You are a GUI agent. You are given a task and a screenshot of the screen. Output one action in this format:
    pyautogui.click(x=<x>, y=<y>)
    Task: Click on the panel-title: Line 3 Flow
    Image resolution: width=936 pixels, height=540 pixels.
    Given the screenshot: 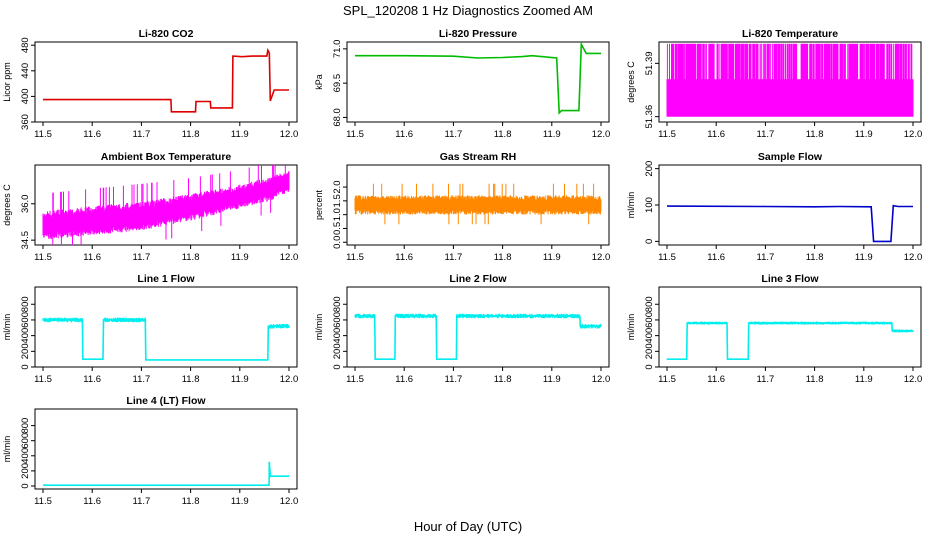 What is the action you would take?
    pyautogui.click(x=790, y=279)
    